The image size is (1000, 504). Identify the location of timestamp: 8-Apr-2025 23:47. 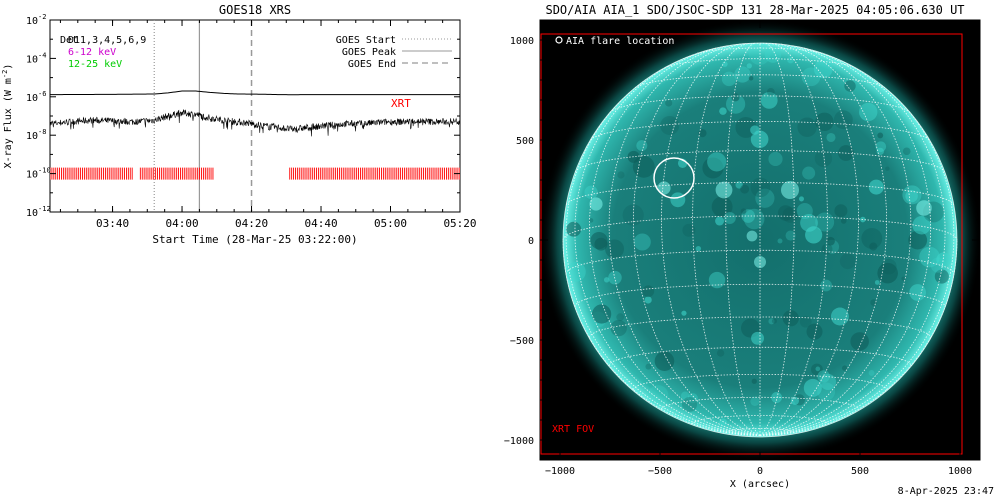
(945, 491).